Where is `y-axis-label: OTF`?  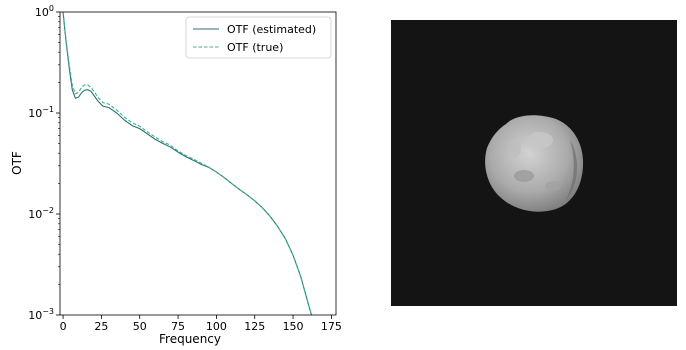
y-axis-label: OTF is located at coordinates (17, 163).